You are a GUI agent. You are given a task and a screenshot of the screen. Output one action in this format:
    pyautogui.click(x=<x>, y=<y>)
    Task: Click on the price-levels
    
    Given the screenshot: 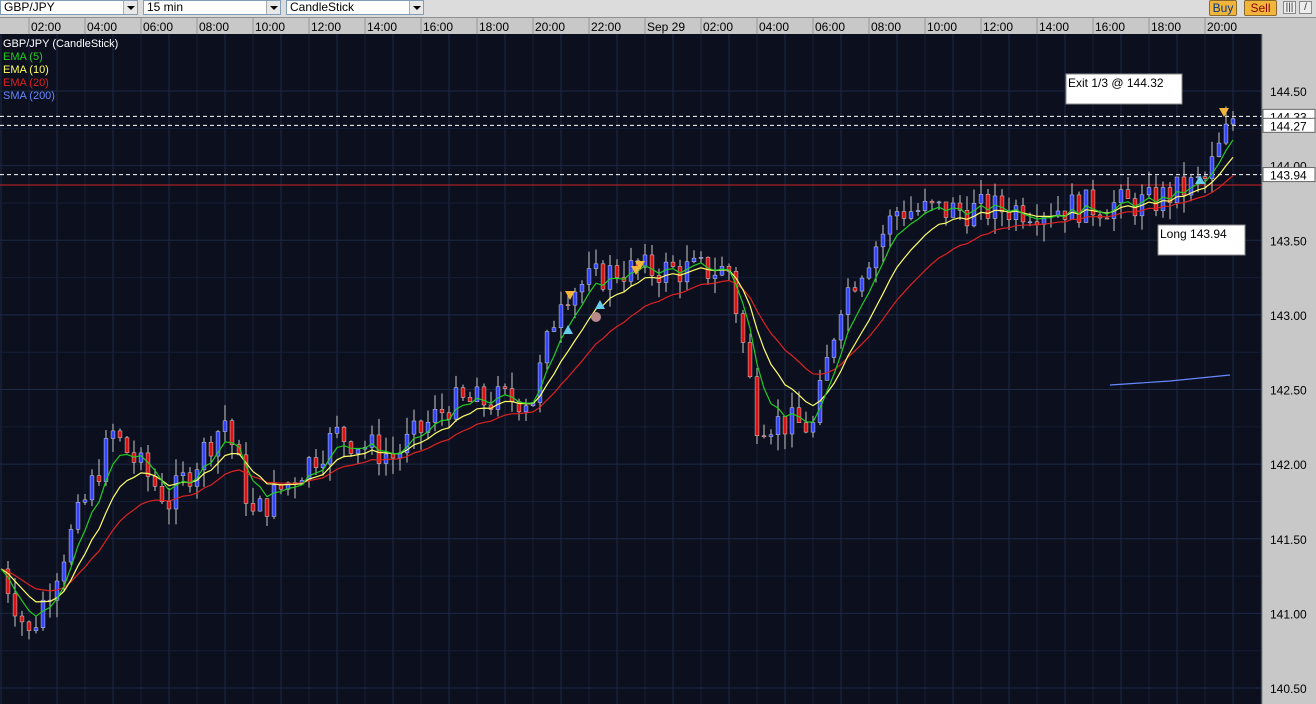 What is the action you would take?
    pyautogui.click(x=631, y=150)
    